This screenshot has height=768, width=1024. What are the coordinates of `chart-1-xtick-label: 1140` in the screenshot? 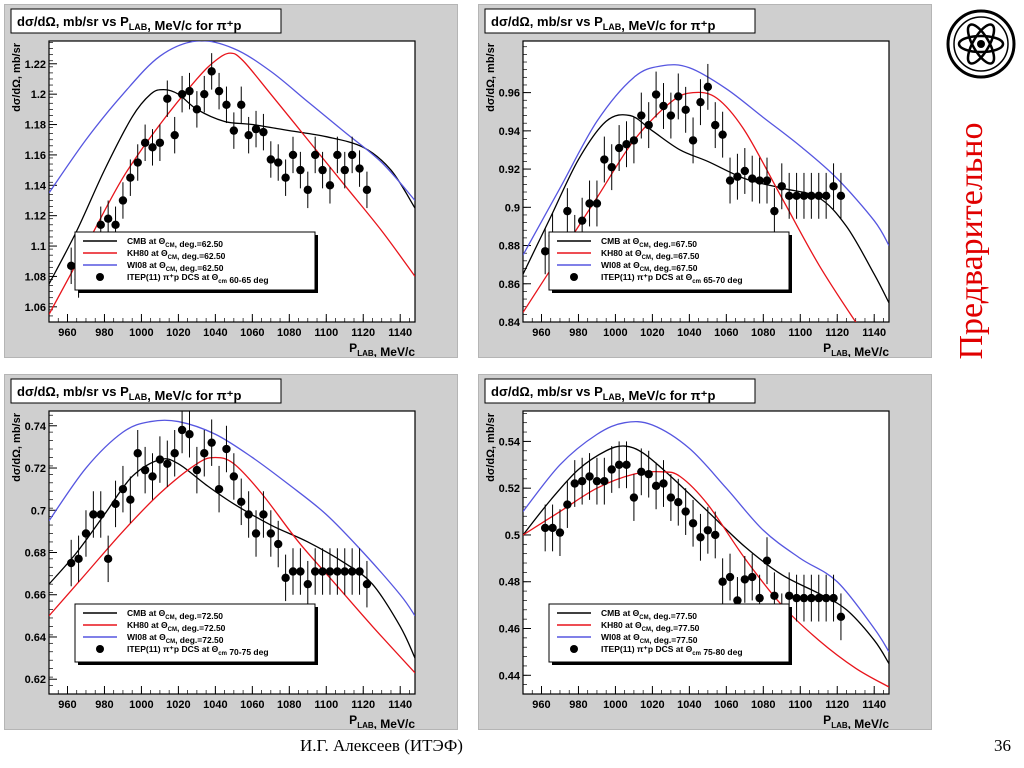 It's located at (400, 333).